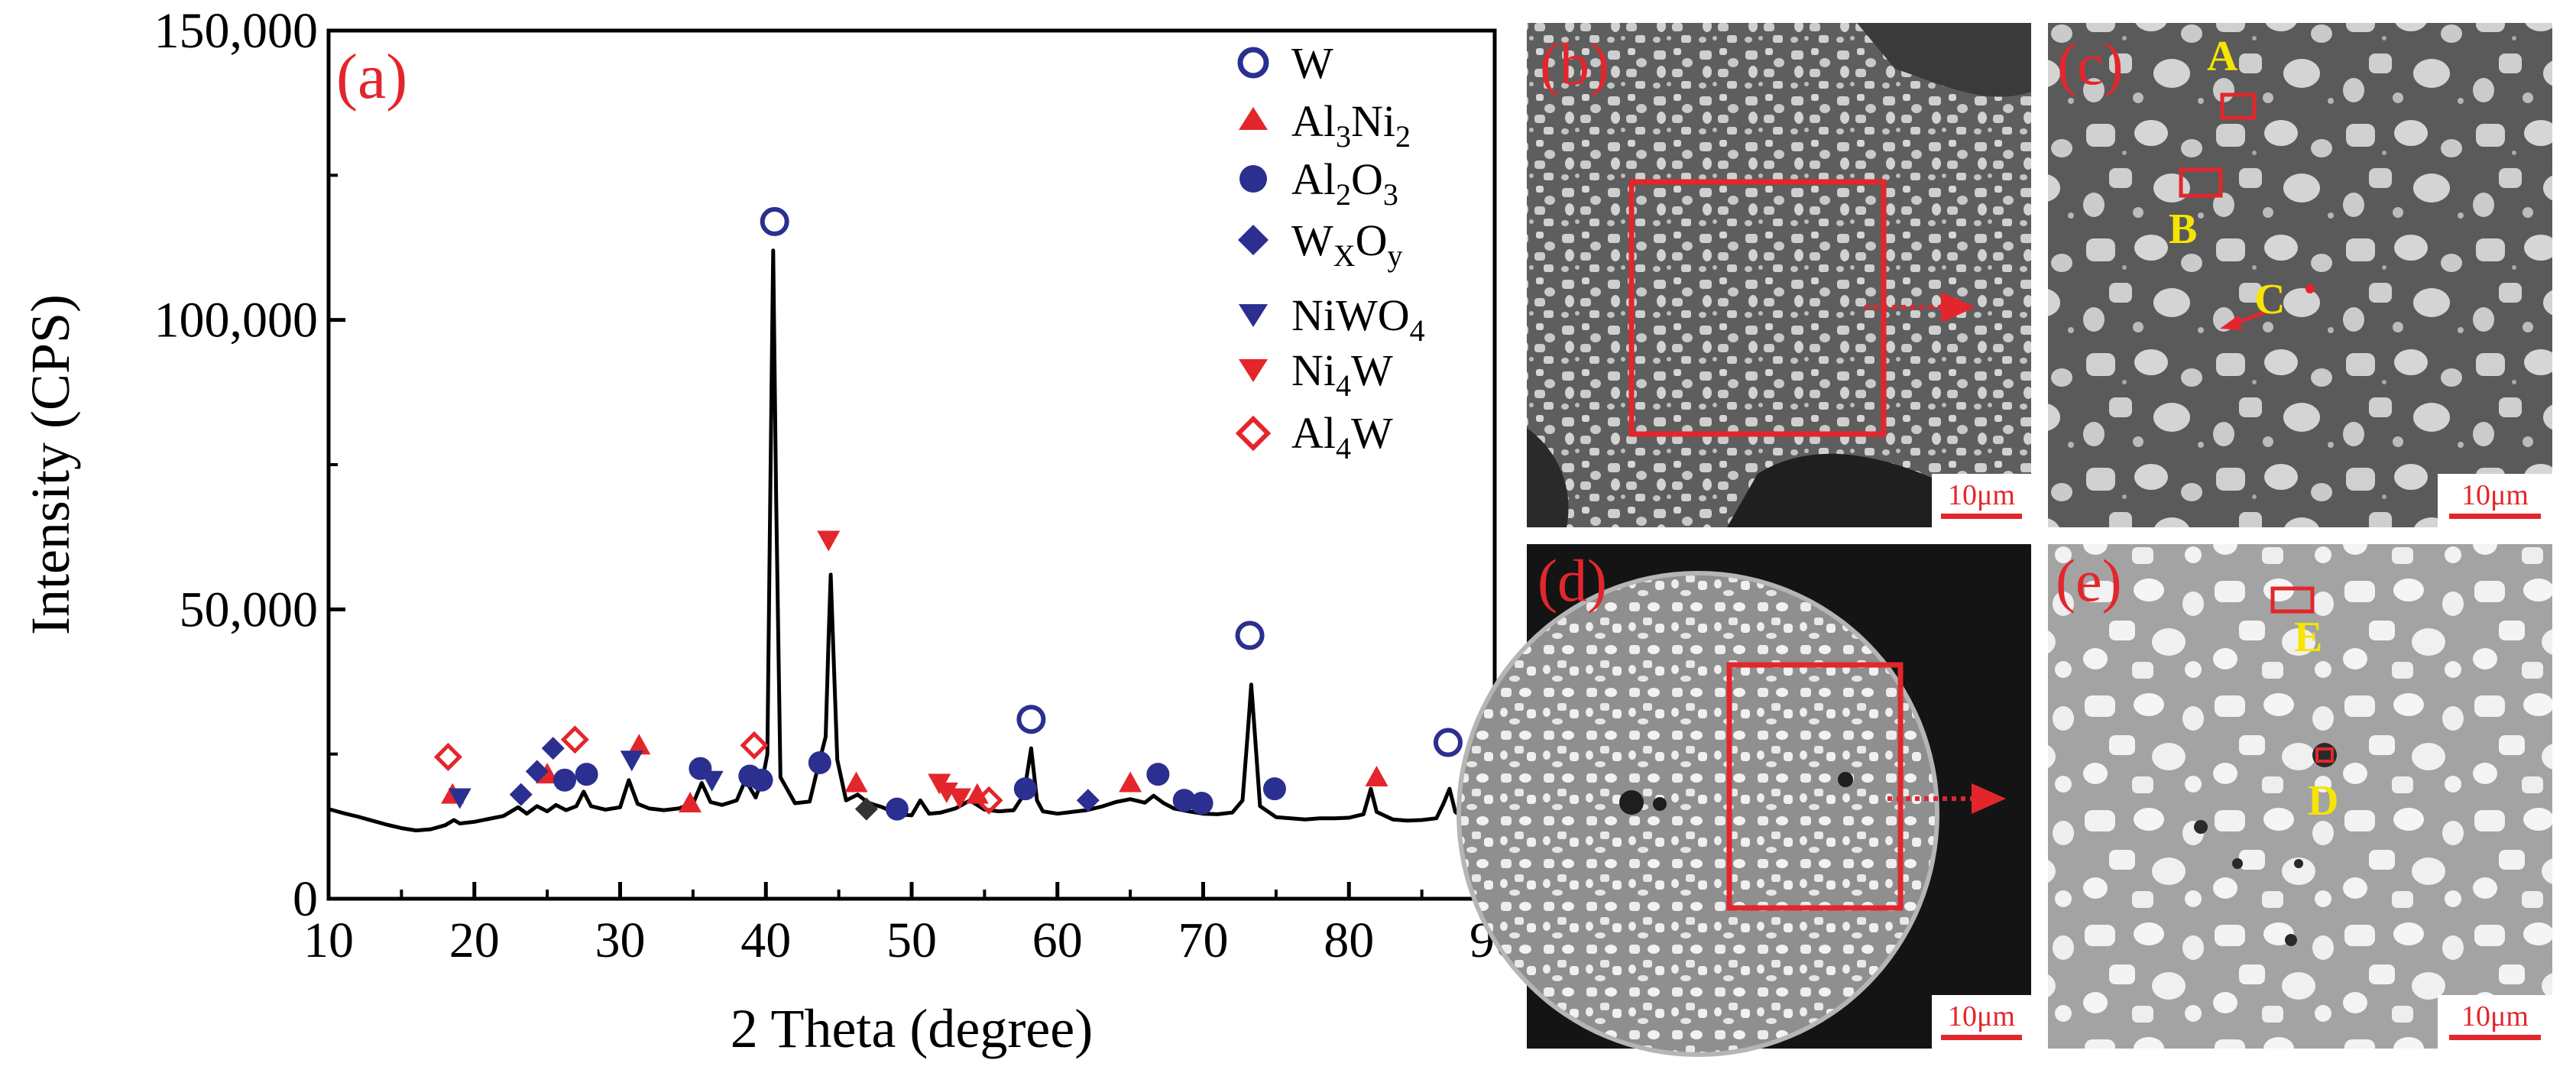 The width and height of the screenshot is (2576, 1073). Describe the element at coordinates (1351, 125) in the screenshot. I see `legend-label-al3ni2: Al3Ni2` at that location.